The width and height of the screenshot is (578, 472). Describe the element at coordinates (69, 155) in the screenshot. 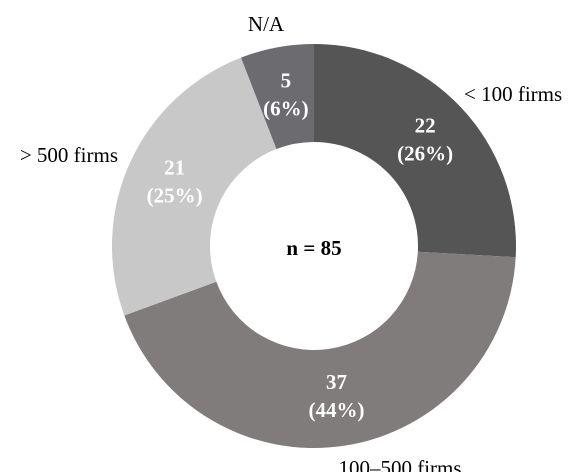

I see `slice-category-label: > 500 firms` at that location.